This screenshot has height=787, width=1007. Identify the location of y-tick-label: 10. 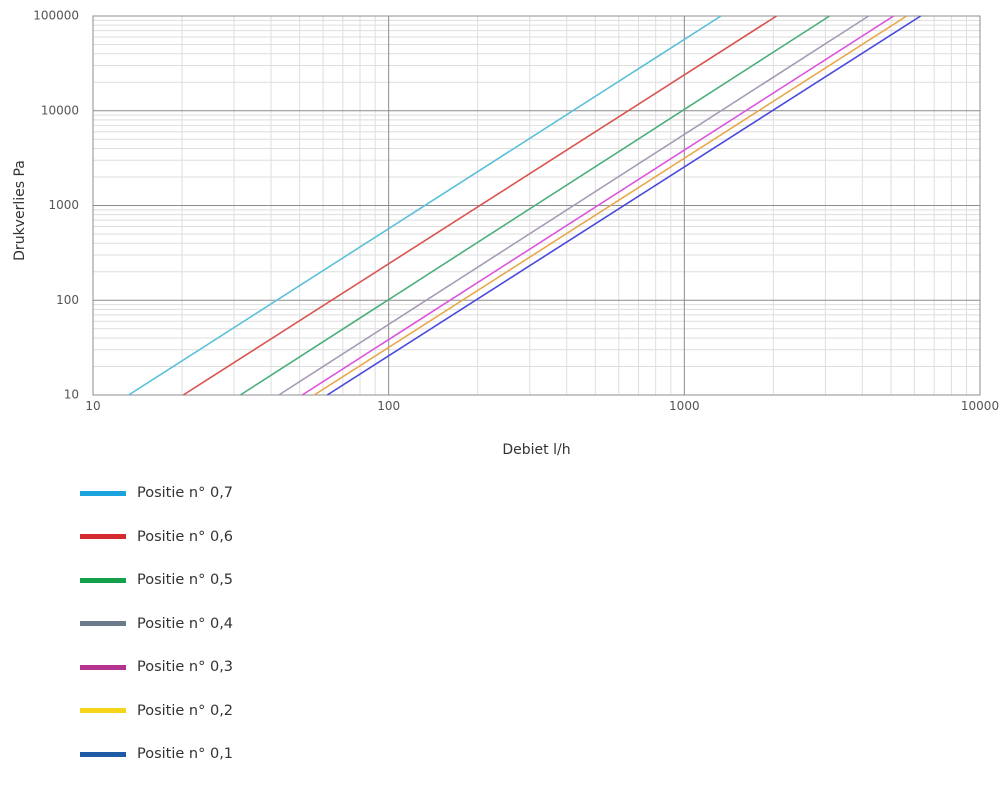
(71, 395).